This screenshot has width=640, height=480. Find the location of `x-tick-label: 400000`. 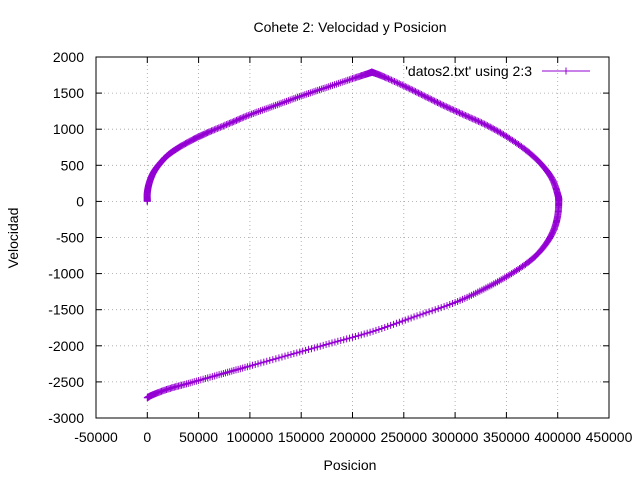

x-tick-label: 400000 is located at coordinates (557, 437).